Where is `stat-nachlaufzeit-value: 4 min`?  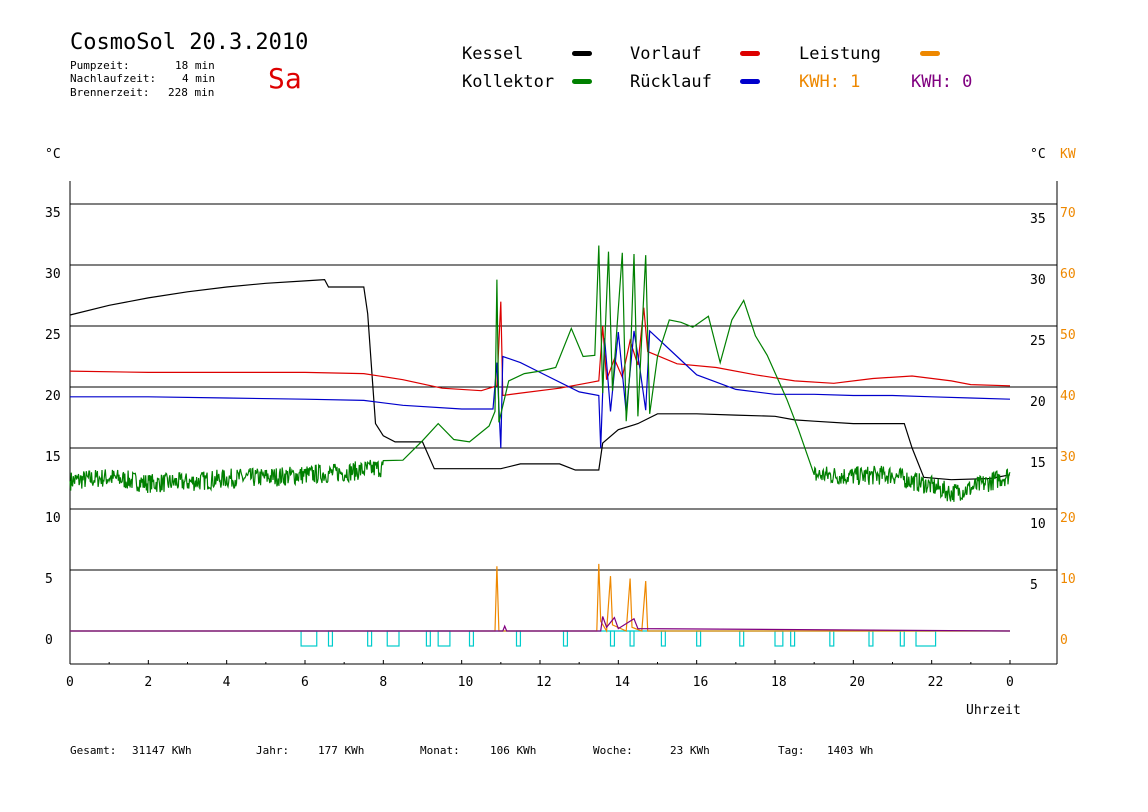
stat-nachlaufzeit-value: 4 min is located at coordinates (199, 78).